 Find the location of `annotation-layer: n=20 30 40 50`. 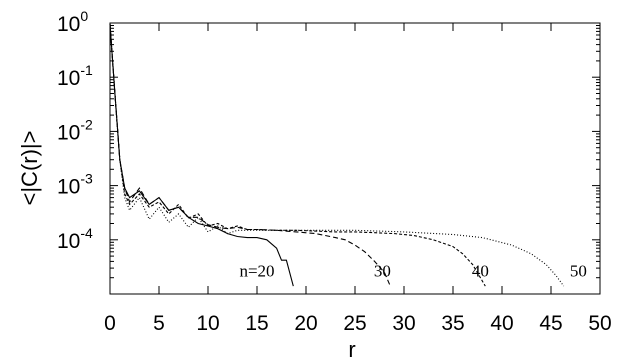

annotation-layer: n=20 30 40 50 is located at coordinates (412, 271).